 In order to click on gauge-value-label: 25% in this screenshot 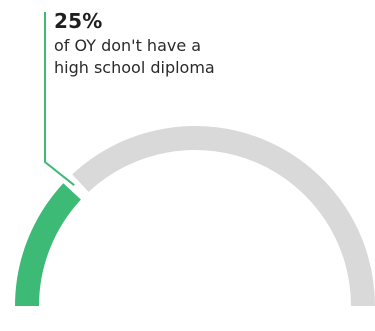, I will do `click(78, 21)`.